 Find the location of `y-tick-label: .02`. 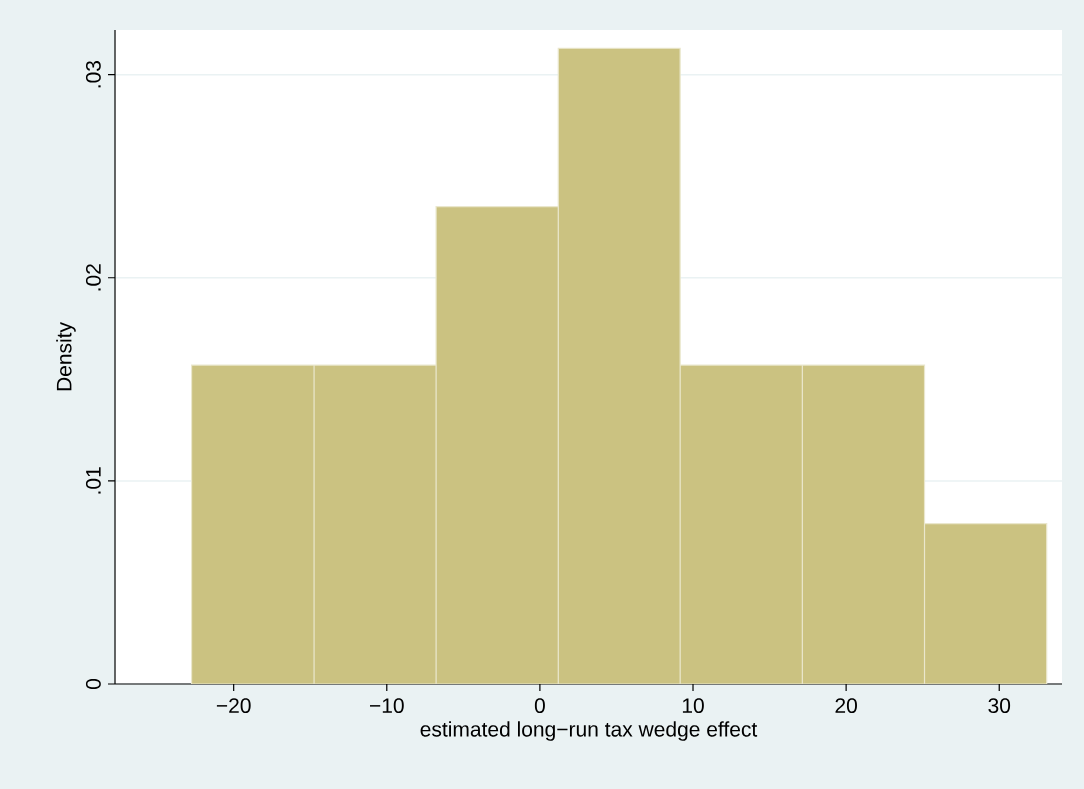

y-tick-label: .02 is located at coordinates (93, 277).